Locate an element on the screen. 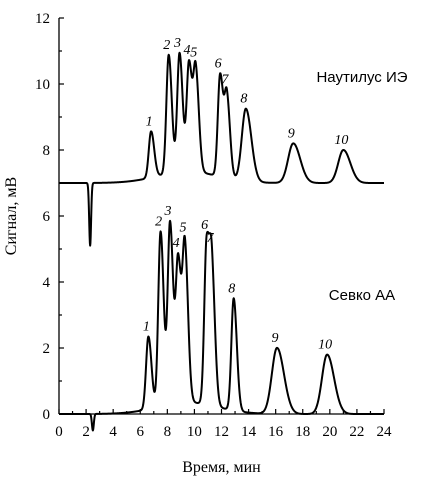 This screenshot has width=428, height=489. x-tick-label: 2 is located at coordinates (86, 432).